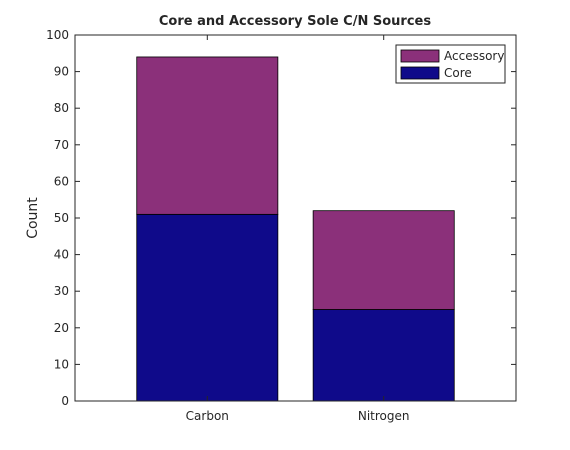  I want to click on bar-carbon-core, so click(207, 307).